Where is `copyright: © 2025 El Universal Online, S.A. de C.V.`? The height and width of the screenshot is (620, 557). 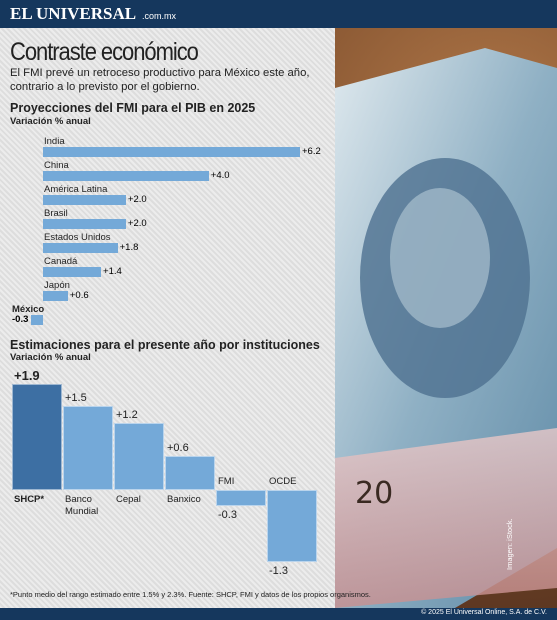
copyright: © 2025 El Universal Online, S.A. de C.V. is located at coordinates (484, 612).